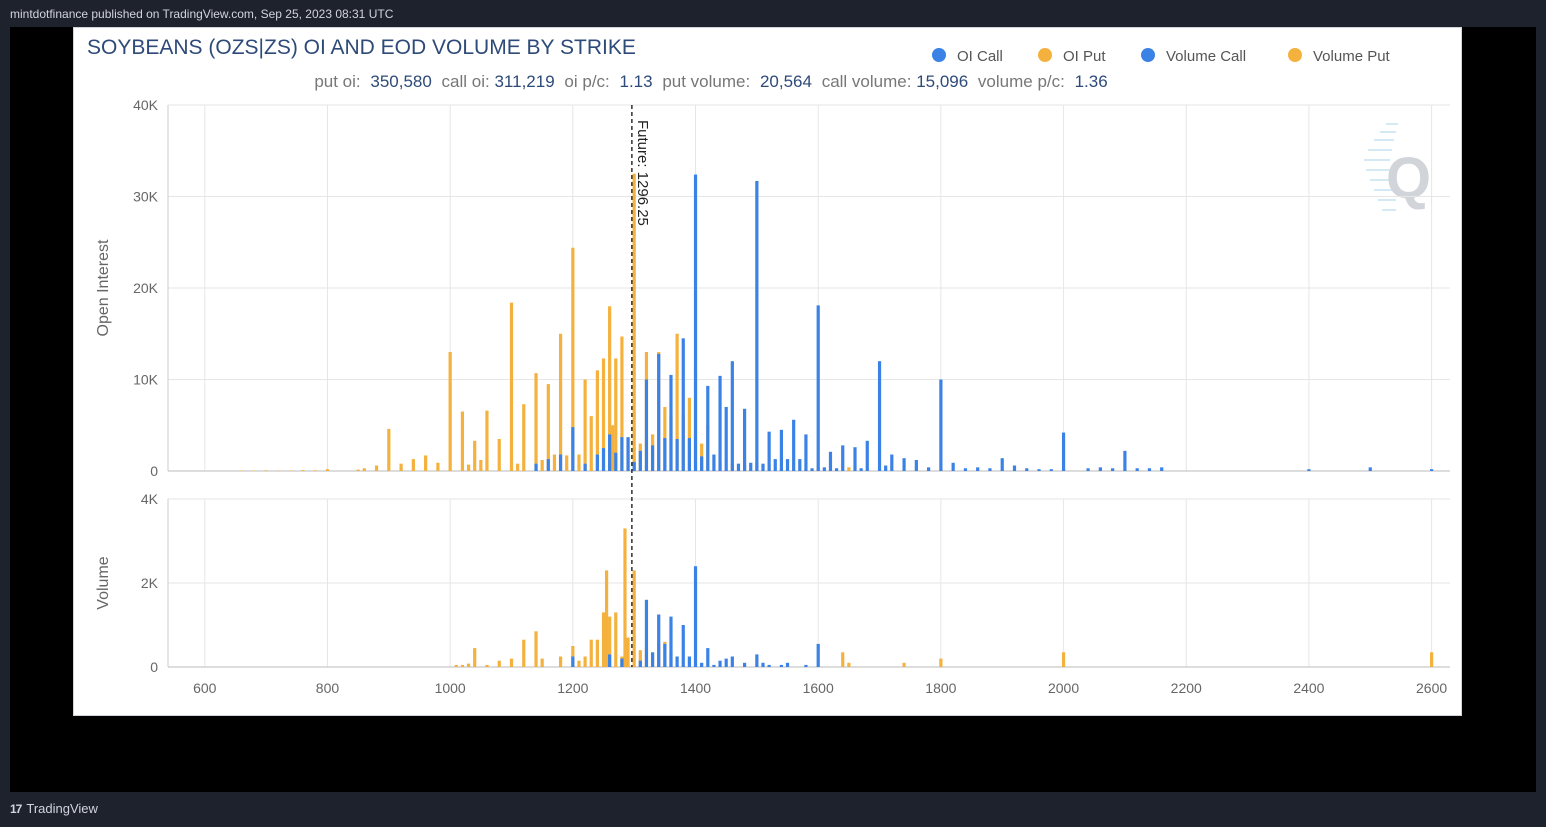  I want to click on x-tick-label: 2200, so click(1186, 688).